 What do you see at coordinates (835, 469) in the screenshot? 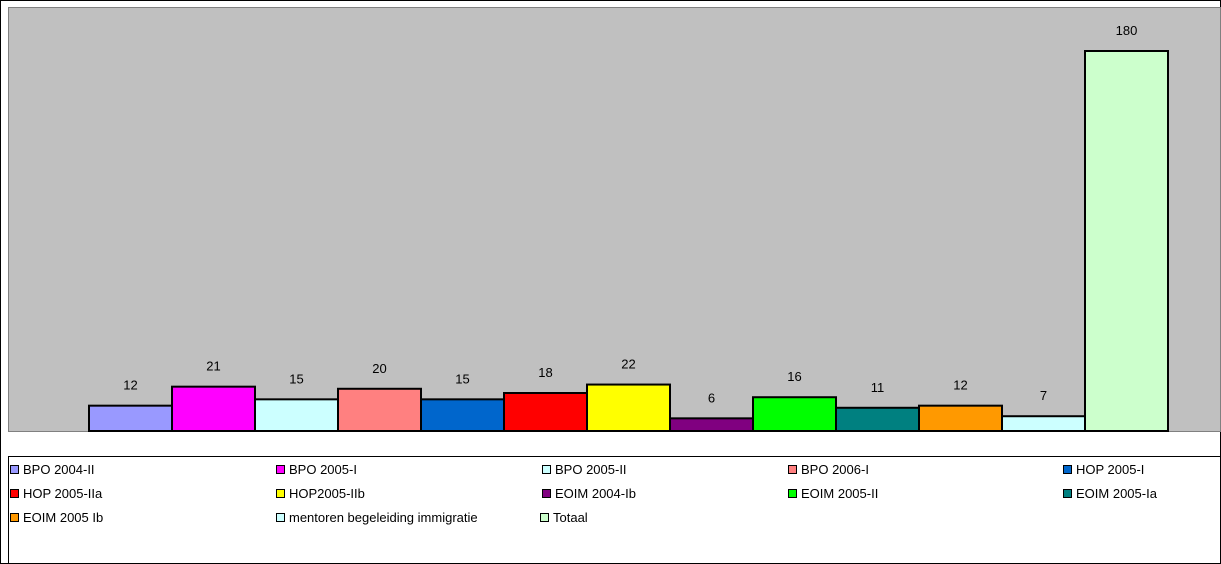
I see `legend-label-3: BPO 2006-I` at bounding box center [835, 469].